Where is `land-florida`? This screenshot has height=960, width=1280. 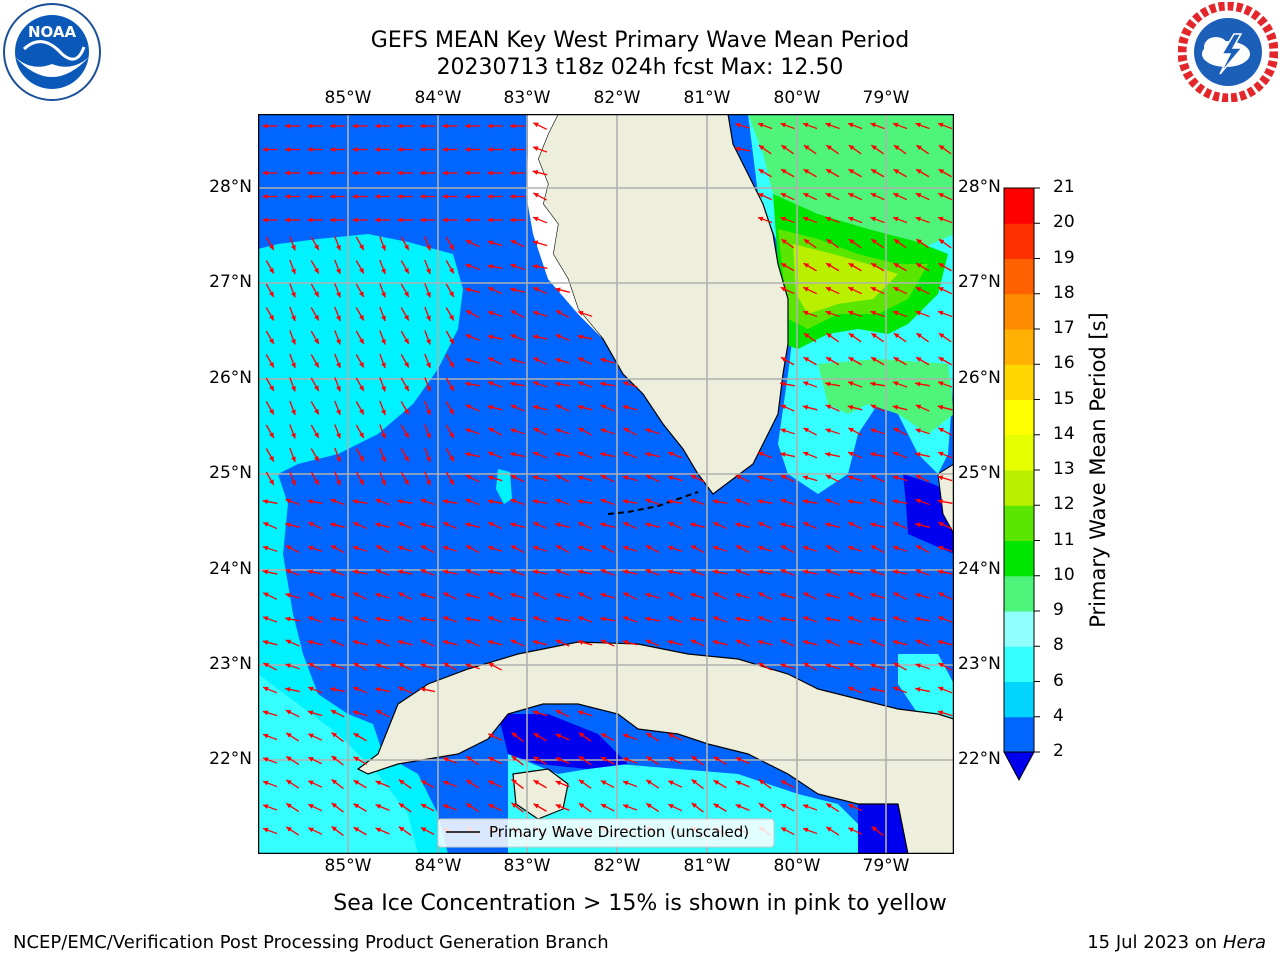 land-florida is located at coordinates (663, 304).